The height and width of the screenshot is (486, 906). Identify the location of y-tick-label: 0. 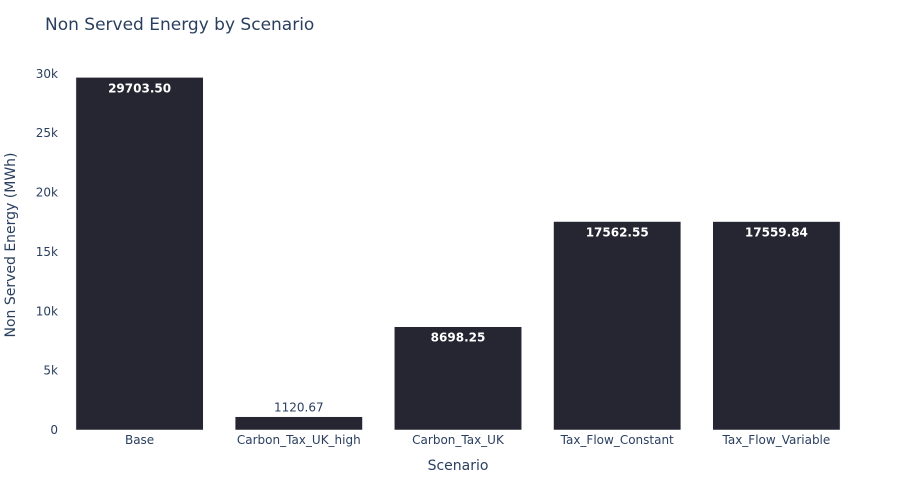
(54, 430).